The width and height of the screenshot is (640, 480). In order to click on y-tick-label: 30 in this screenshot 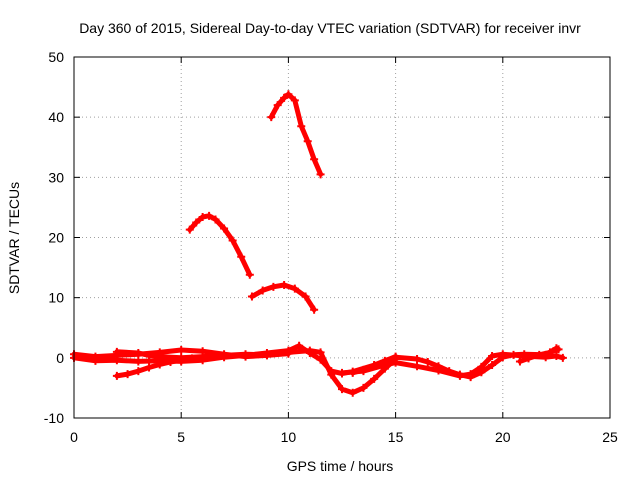, I will do `click(56, 177)`.